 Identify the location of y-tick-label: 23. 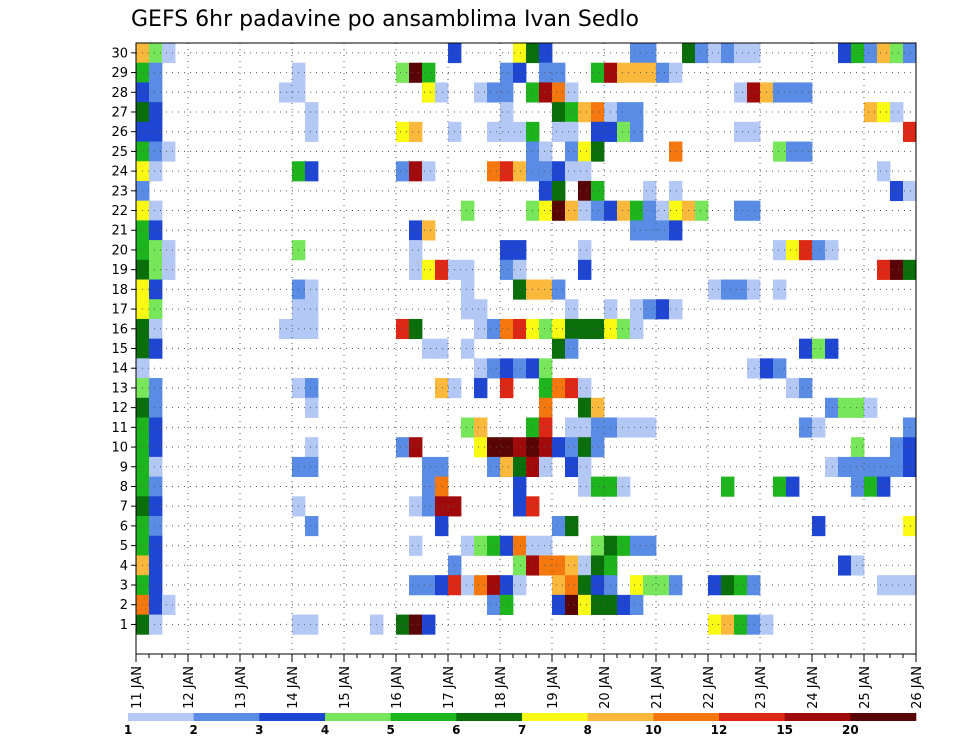
(119, 191).